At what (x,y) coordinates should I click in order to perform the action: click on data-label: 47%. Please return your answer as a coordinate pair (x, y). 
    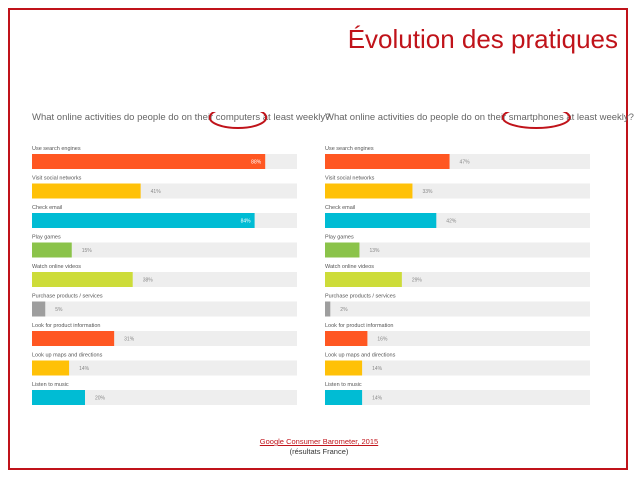
    Looking at the image, I should click on (465, 163).